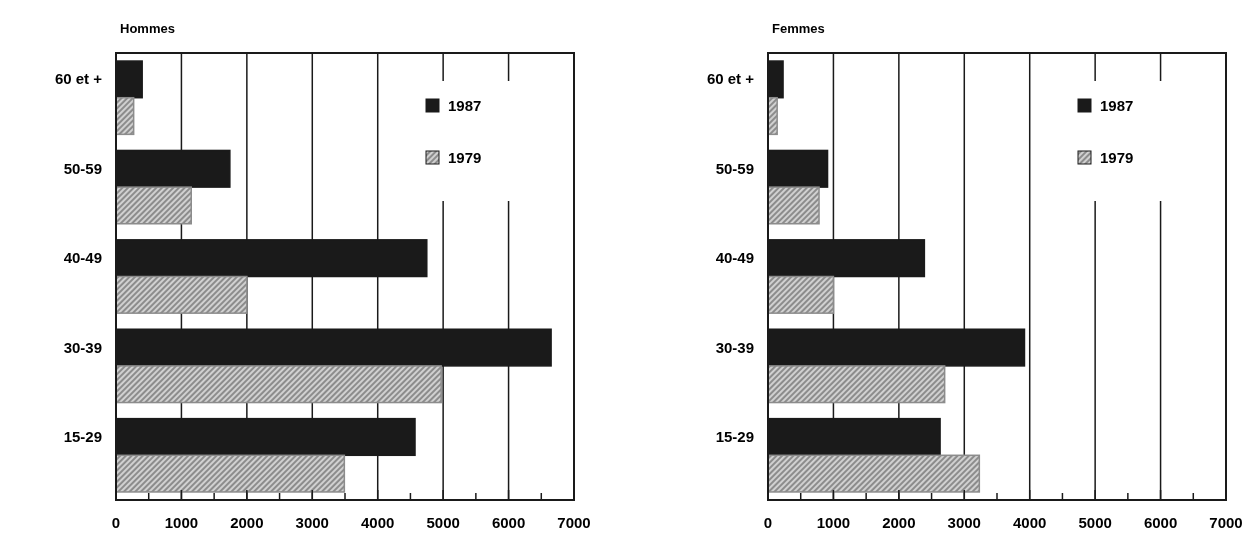 The width and height of the screenshot is (1254, 542). Describe the element at coordinates (798, 28) in the screenshot. I see `chart-title: Femmes` at that location.